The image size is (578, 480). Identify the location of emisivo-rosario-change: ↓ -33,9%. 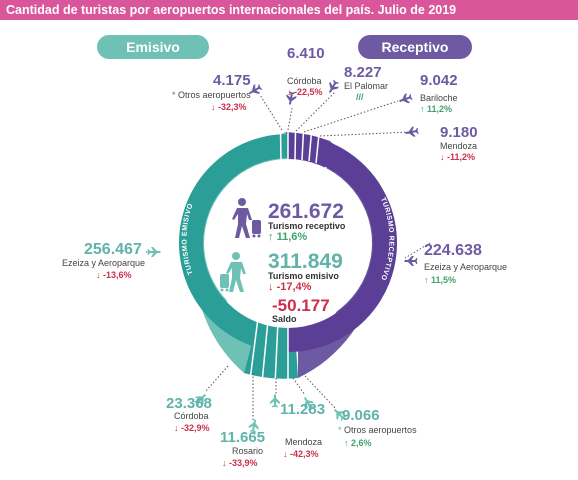
(240, 463).